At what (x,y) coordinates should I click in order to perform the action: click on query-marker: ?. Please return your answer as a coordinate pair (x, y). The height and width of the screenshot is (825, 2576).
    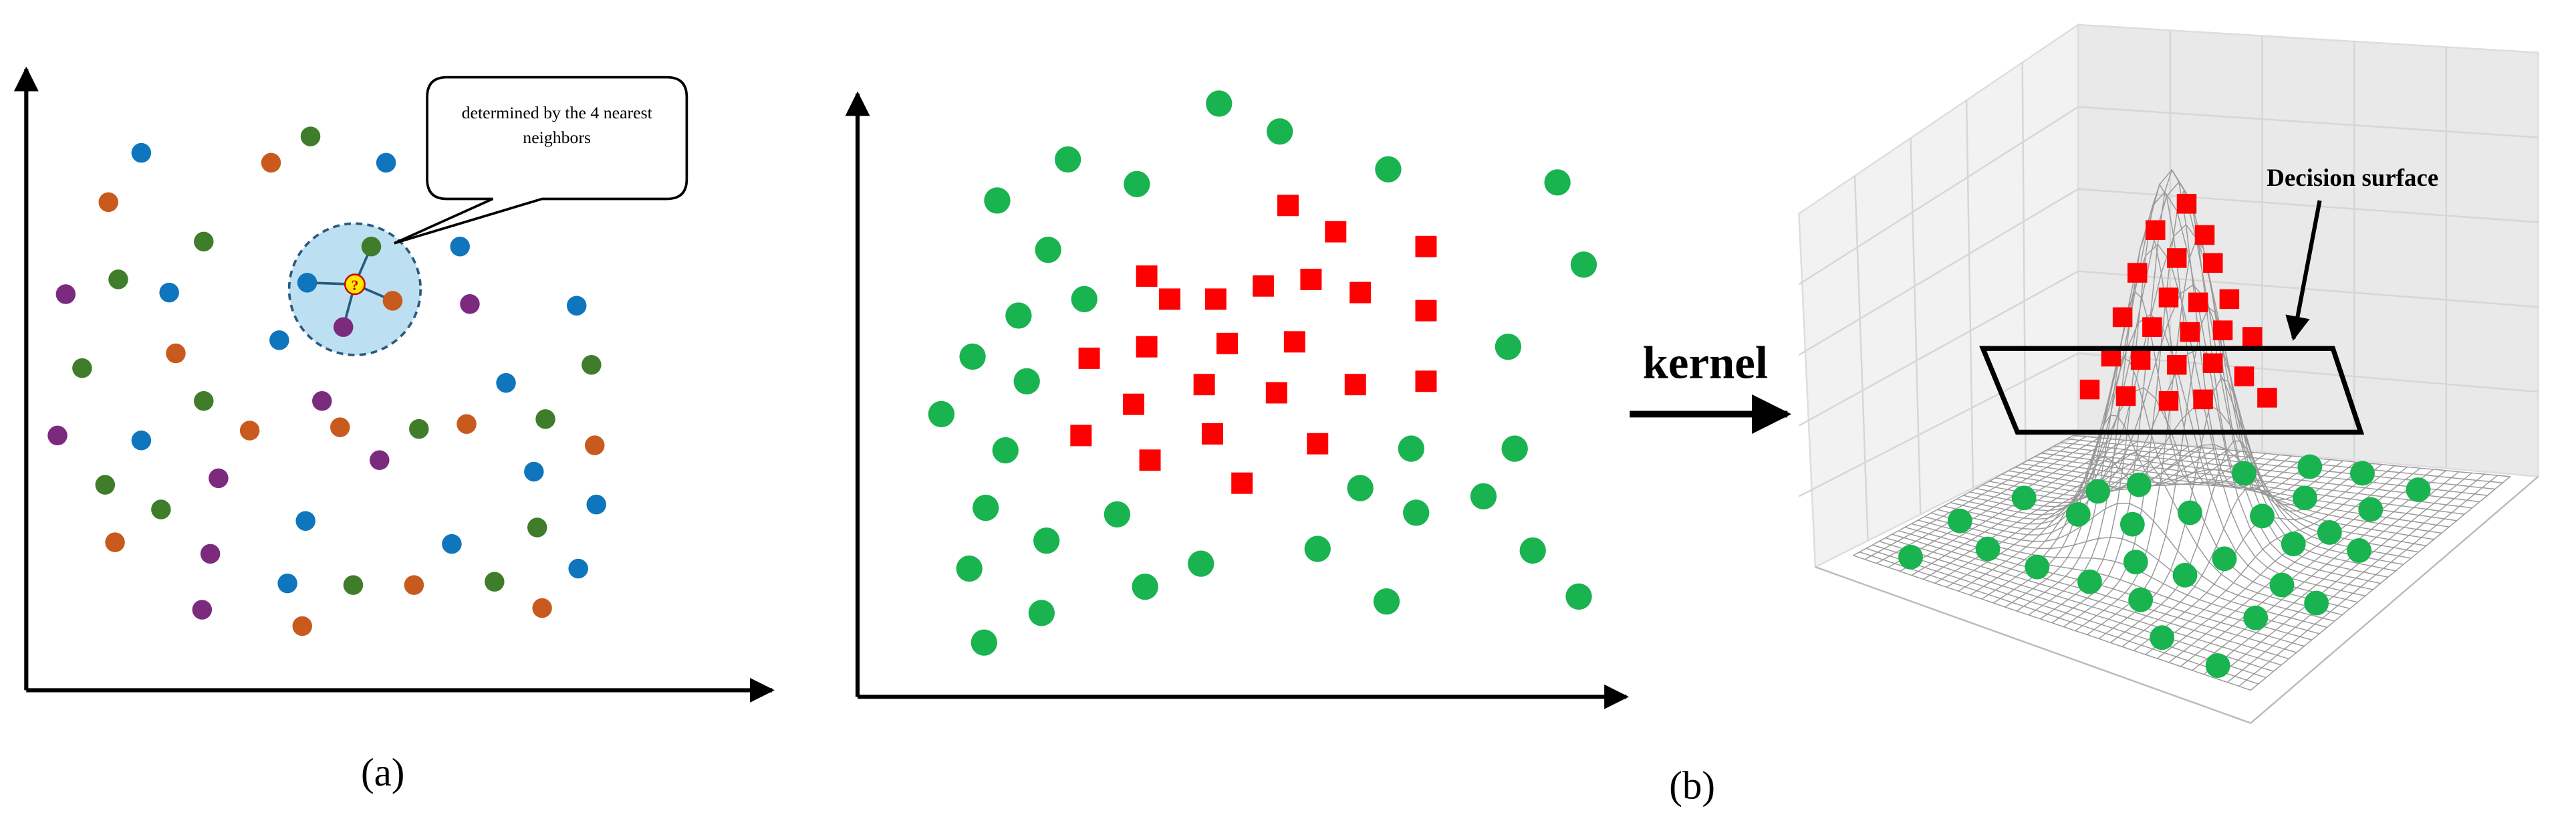
    Looking at the image, I should click on (354, 285).